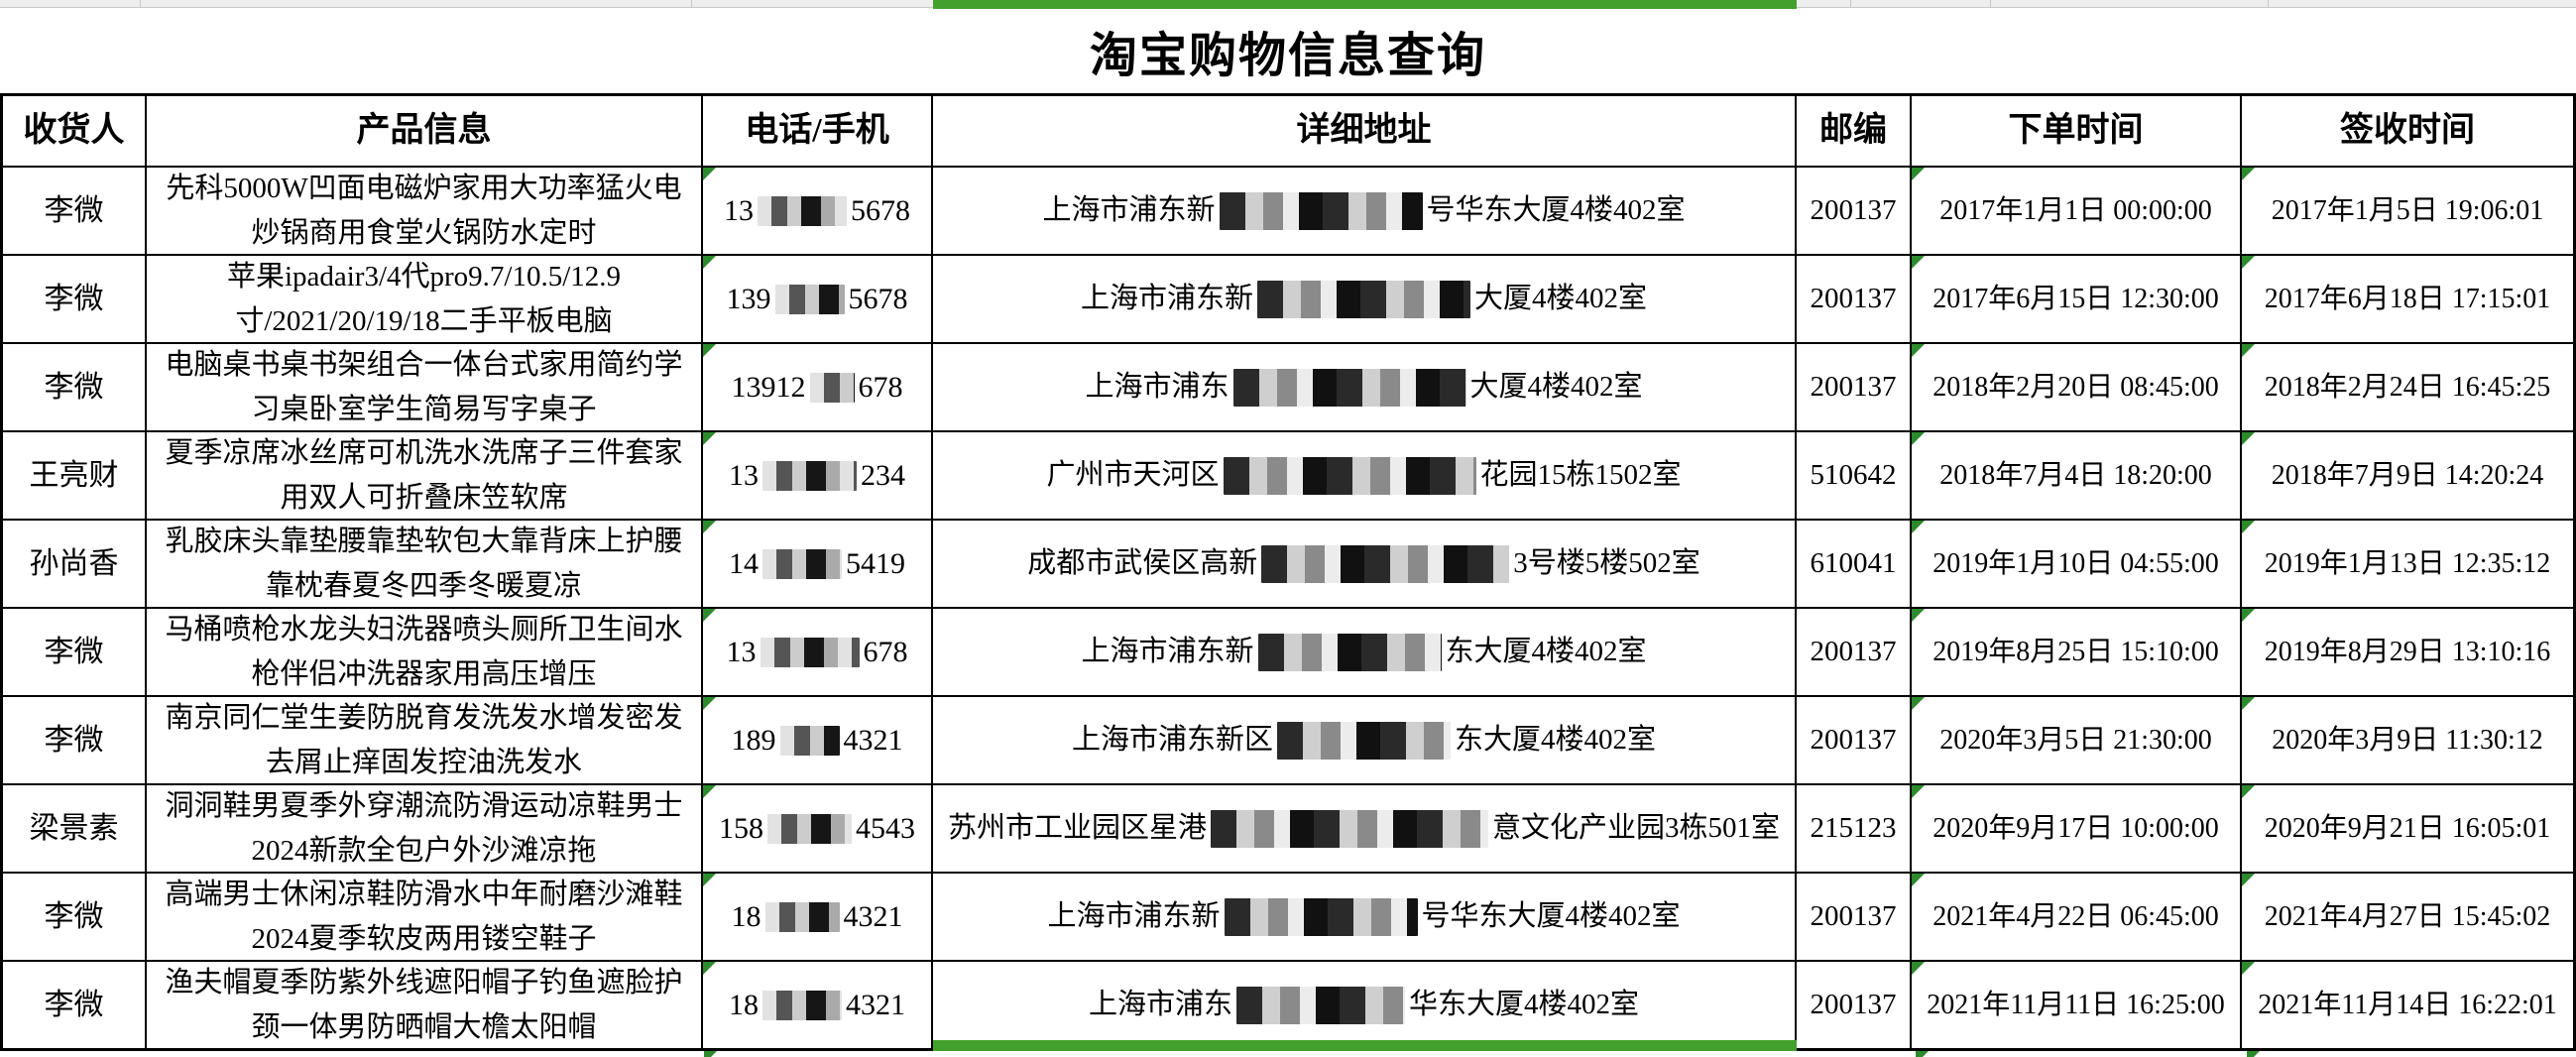  What do you see at coordinates (2407, 475) in the screenshot?
I see `cell-sign-time: 2018年7月9日 14:20:24` at bounding box center [2407, 475].